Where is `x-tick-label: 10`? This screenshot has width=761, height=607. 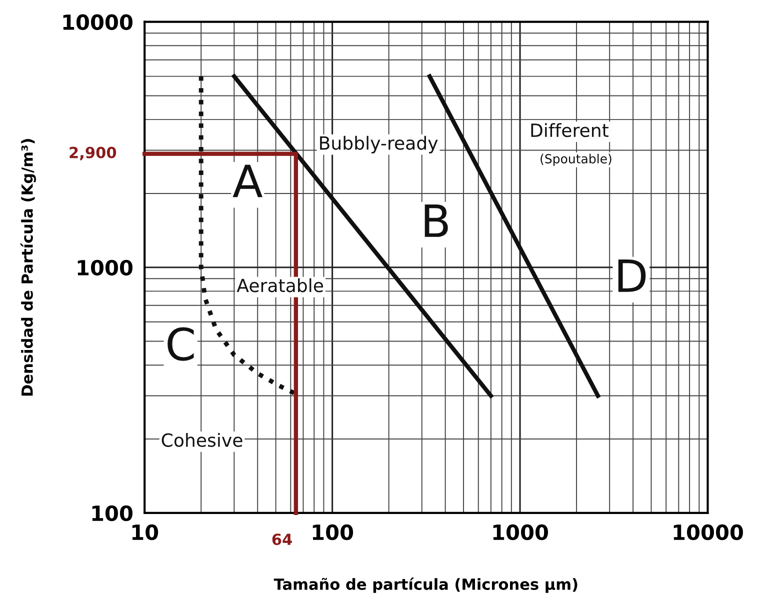 x-tick-label: 10 is located at coordinates (145, 532).